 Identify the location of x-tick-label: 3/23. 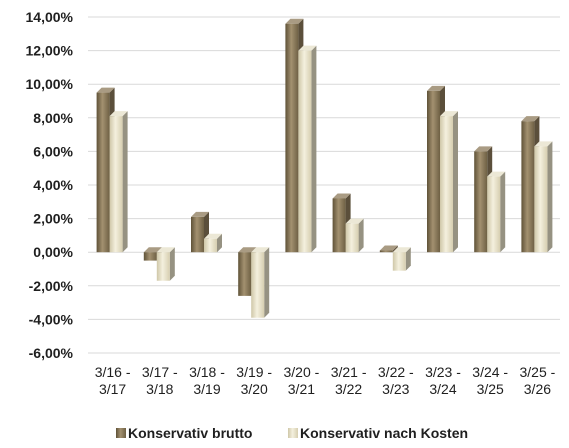
(395, 389).